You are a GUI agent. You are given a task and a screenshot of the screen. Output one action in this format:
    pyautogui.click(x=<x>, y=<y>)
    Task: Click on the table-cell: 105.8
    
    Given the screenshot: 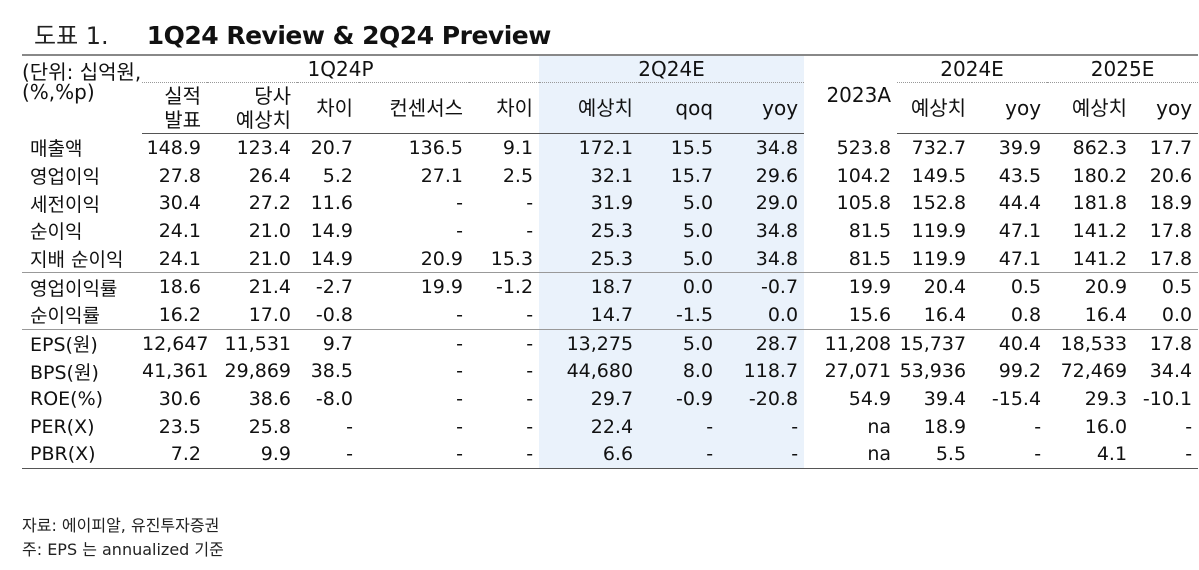 What is the action you would take?
    pyautogui.click(x=864, y=203)
    